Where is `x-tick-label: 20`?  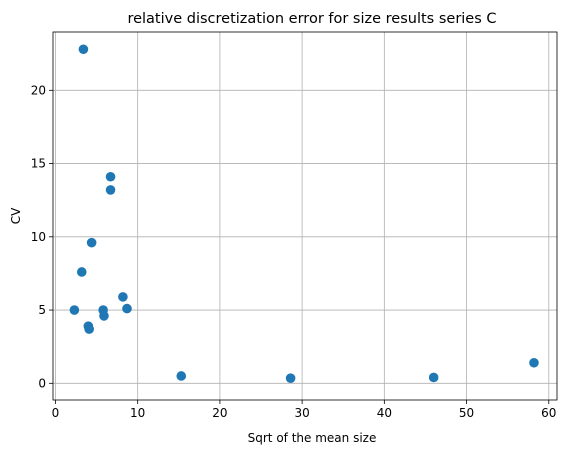 x-tick-label: 20 is located at coordinates (219, 413).